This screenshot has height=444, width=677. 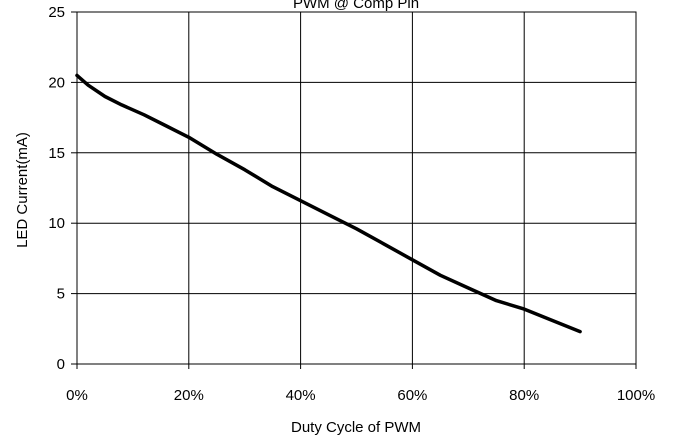 What do you see at coordinates (356, 427) in the screenshot?
I see `x-axis-label: Duty Cycle of PWM` at bounding box center [356, 427].